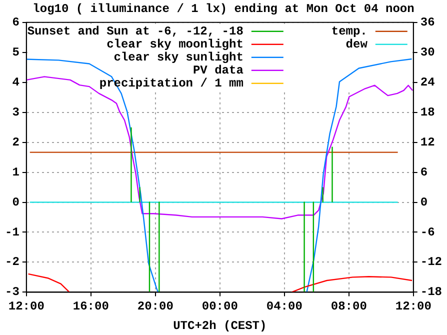 This screenshot has height=335, width=447. I want to click on x-tick-label: 16:00, so click(90, 306).